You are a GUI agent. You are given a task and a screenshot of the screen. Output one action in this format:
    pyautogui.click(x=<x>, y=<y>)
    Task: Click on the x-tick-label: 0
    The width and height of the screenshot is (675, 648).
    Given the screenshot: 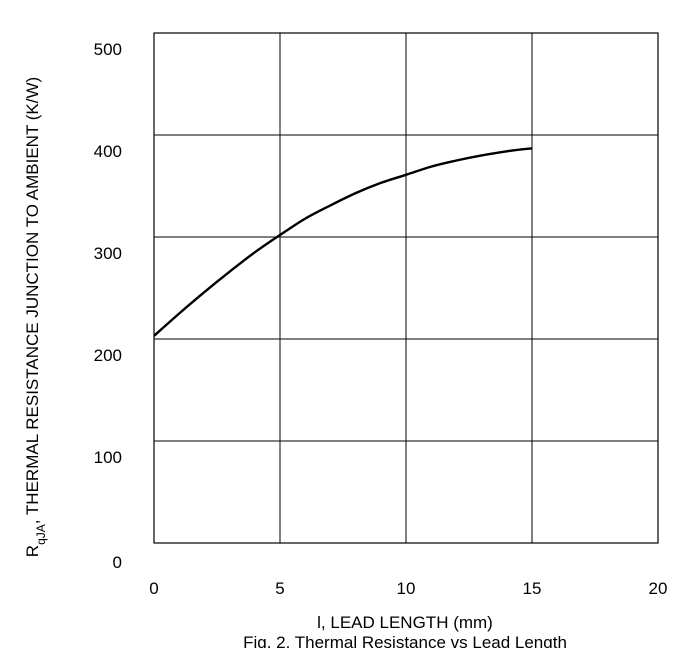 What is the action you would take?
    pyautogui.click(x=153, y=588)
    